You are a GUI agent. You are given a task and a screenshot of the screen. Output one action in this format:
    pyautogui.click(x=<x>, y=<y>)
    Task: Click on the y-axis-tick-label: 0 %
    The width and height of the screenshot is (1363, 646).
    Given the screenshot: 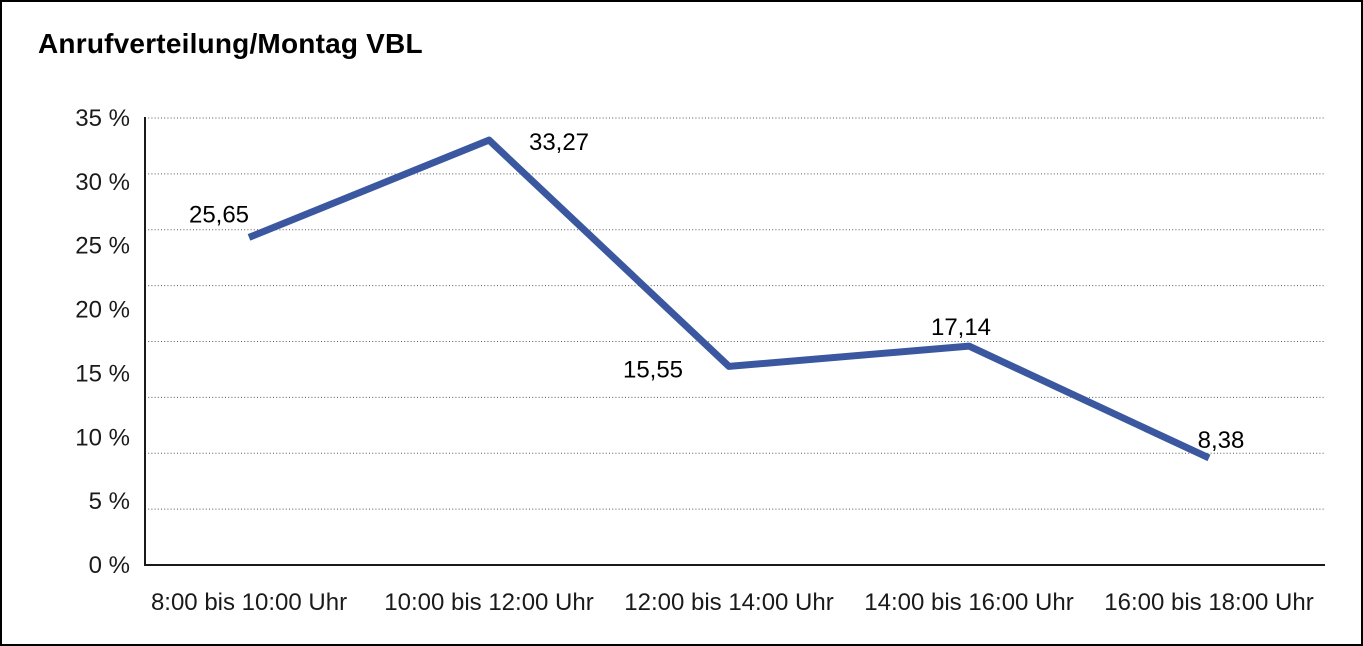 What is the action you would take?
    pyautogui.click(x=109, y=565)
    